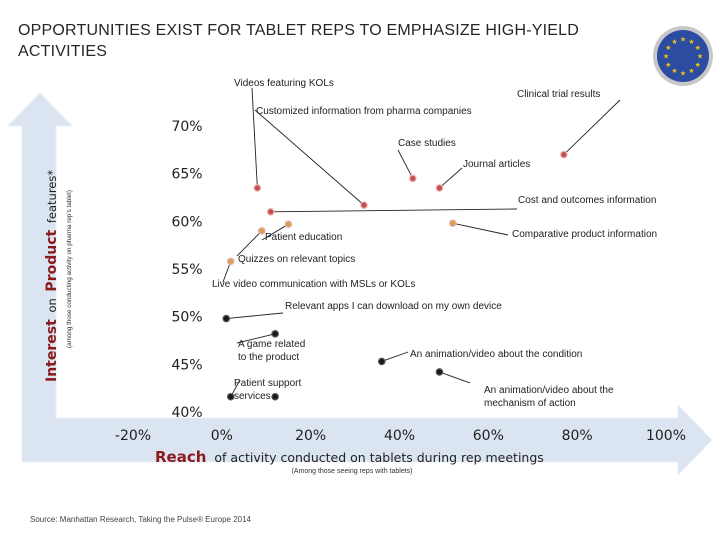  I want to click on y-axis-title-product: Product, so click(52, 260).